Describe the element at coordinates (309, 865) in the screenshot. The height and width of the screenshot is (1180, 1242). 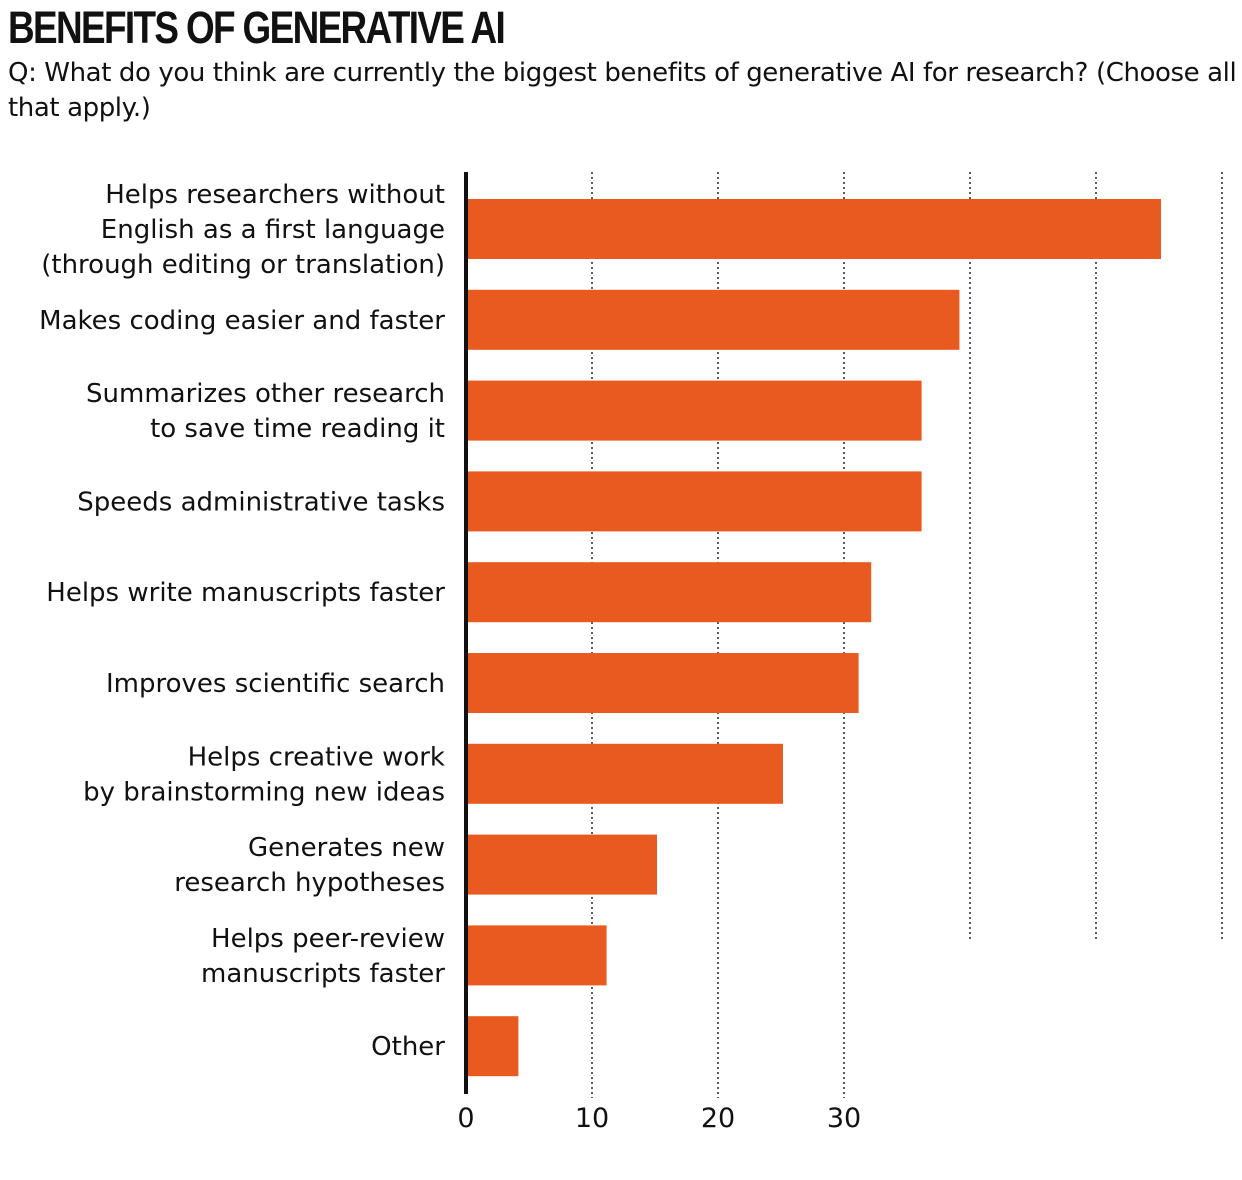
I see `category-label-7: Generates new research hypotheses` at that location.